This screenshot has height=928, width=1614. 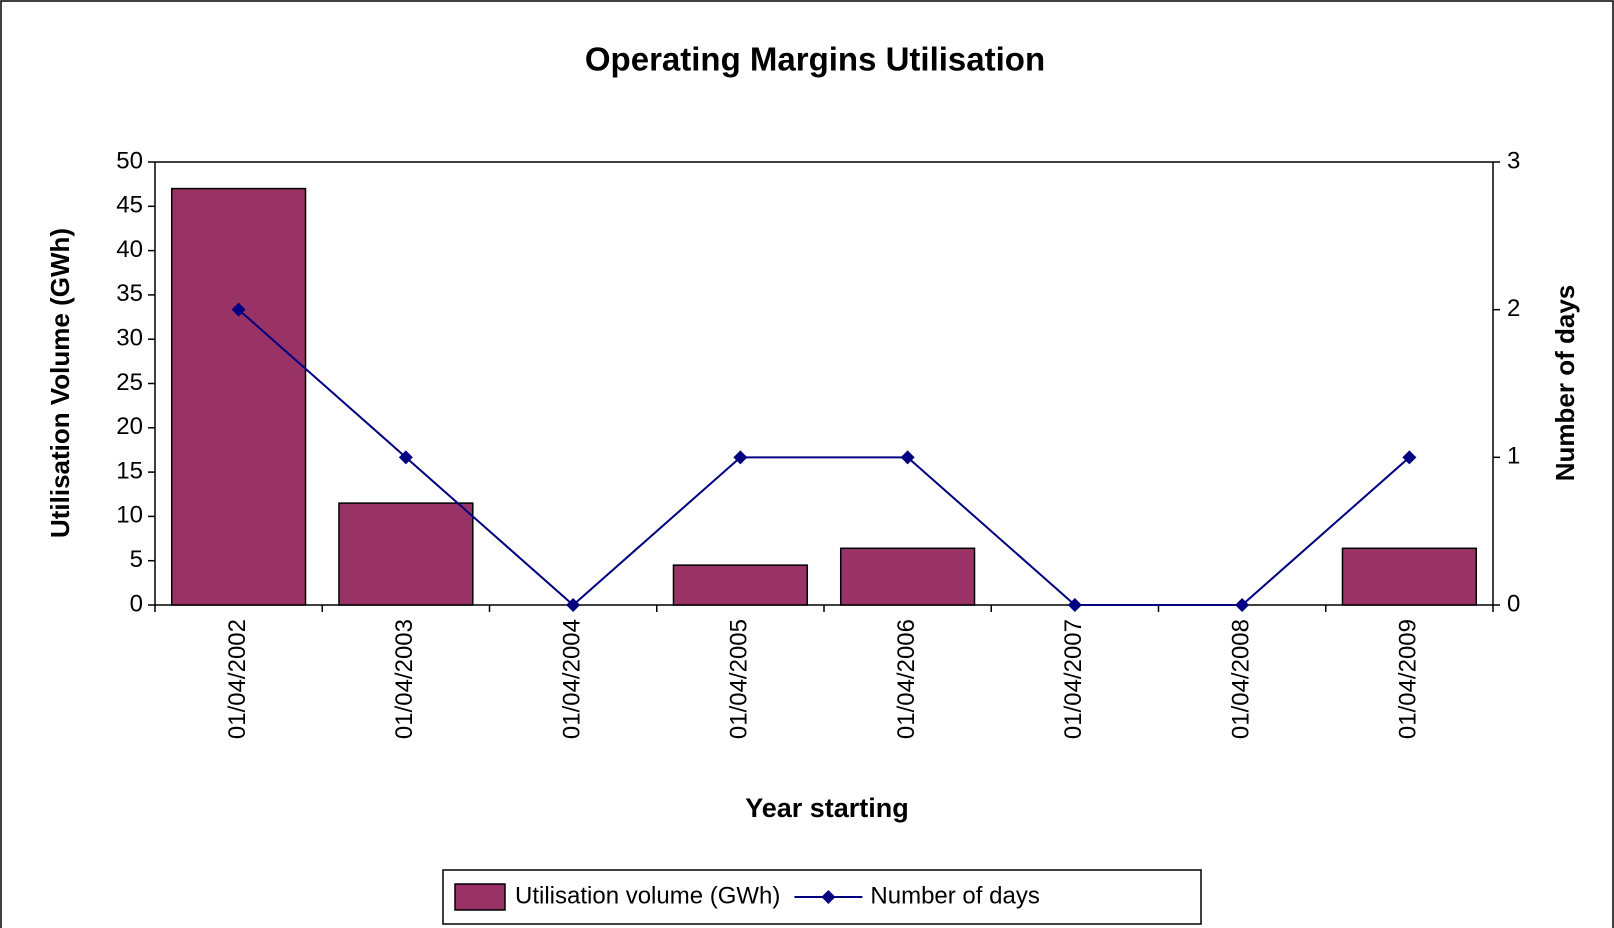 What do you see at coordinates (1513, 308) in the screenshot?
I see `y2-tick-label: 2` at bounding box center [1513, 308].